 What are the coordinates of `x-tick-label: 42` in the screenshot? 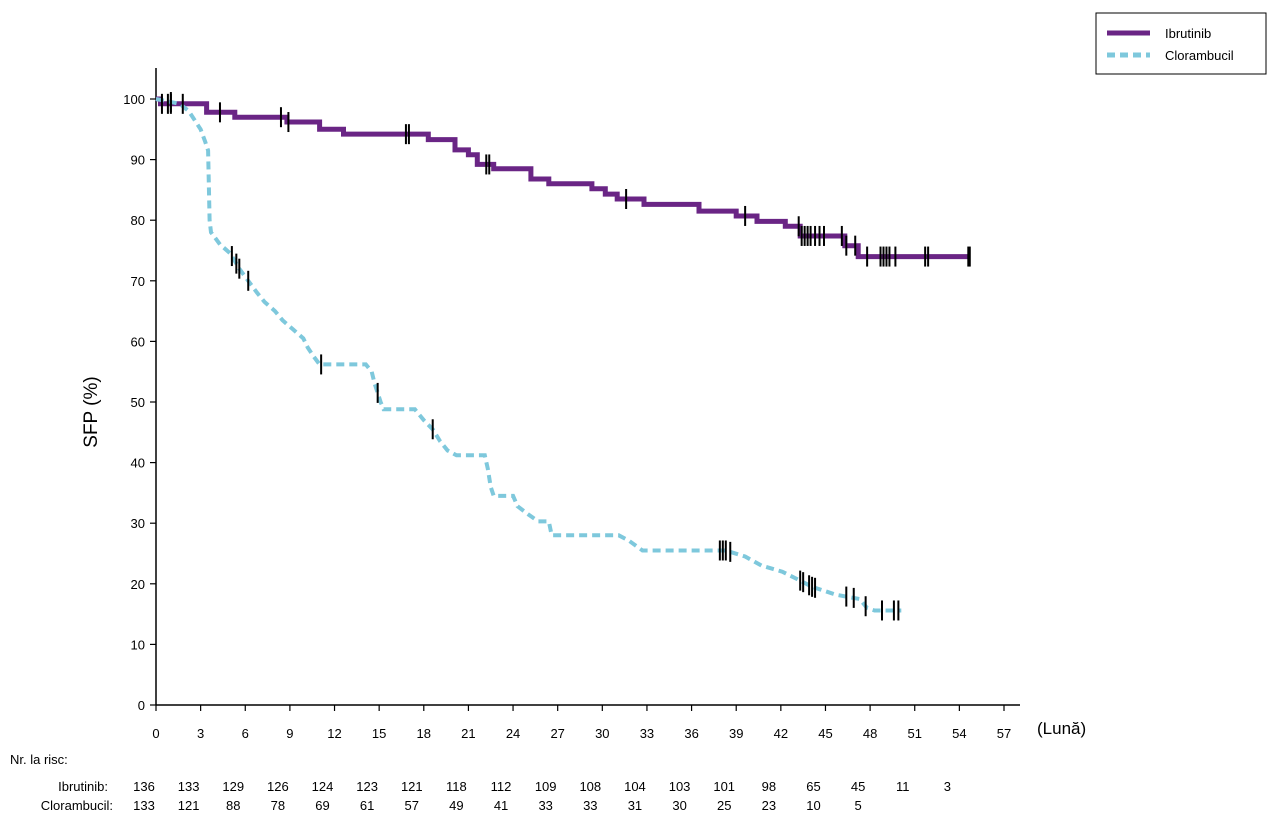 It's located at (781, 733).